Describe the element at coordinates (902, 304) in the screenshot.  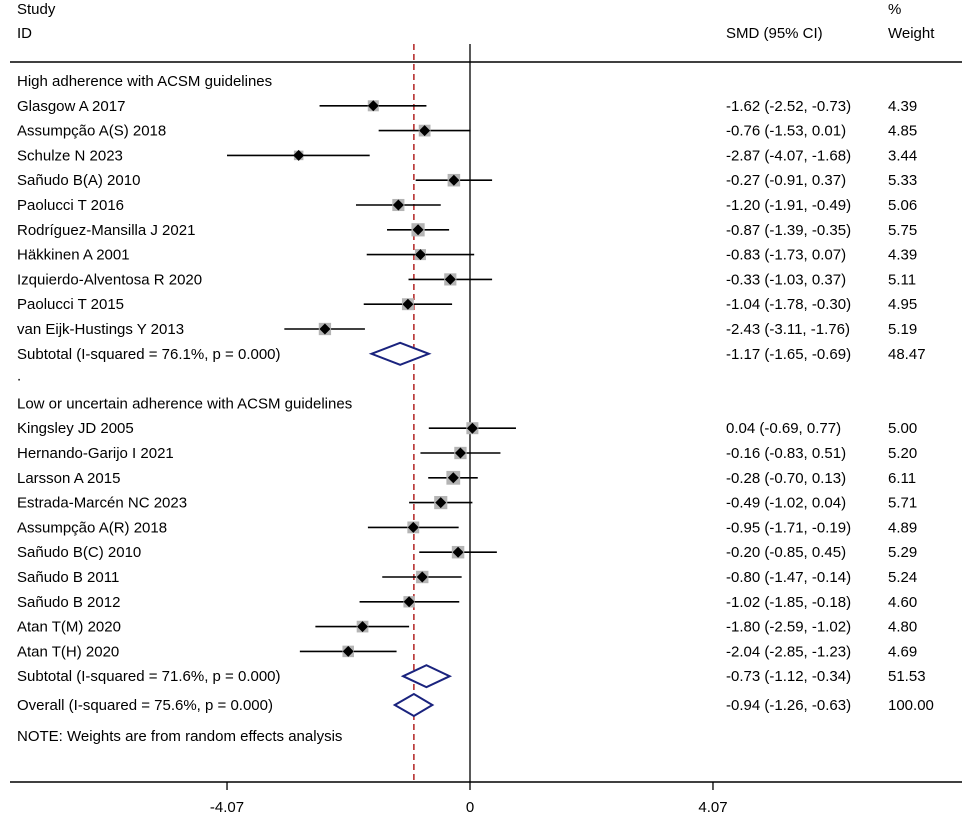
I see `weight-text: 4.95` at that location.